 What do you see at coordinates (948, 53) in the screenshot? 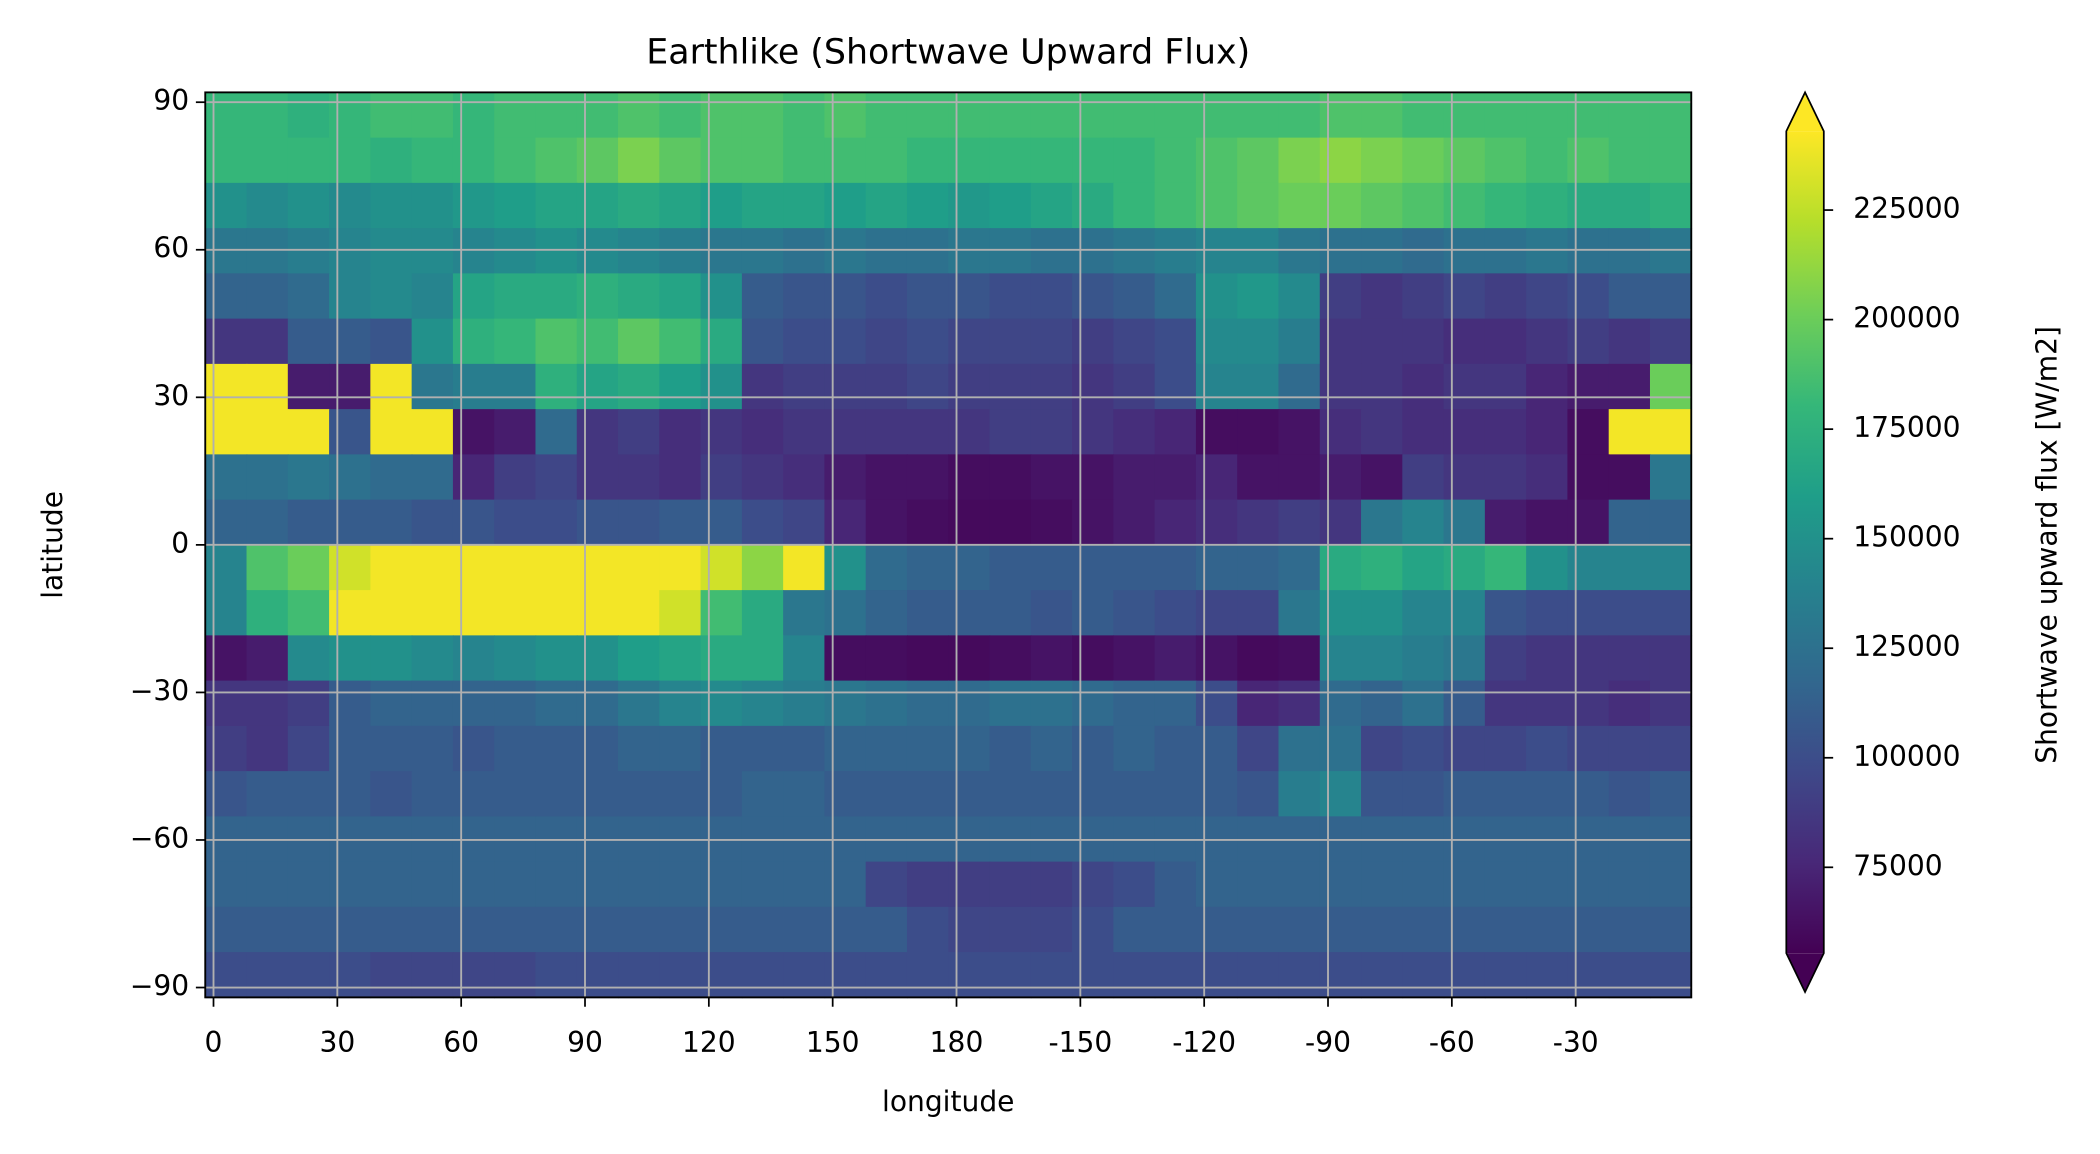
I see `chart-title: Earthlike (Shortwave Upward Flux)` at bounding box center [948, 53].